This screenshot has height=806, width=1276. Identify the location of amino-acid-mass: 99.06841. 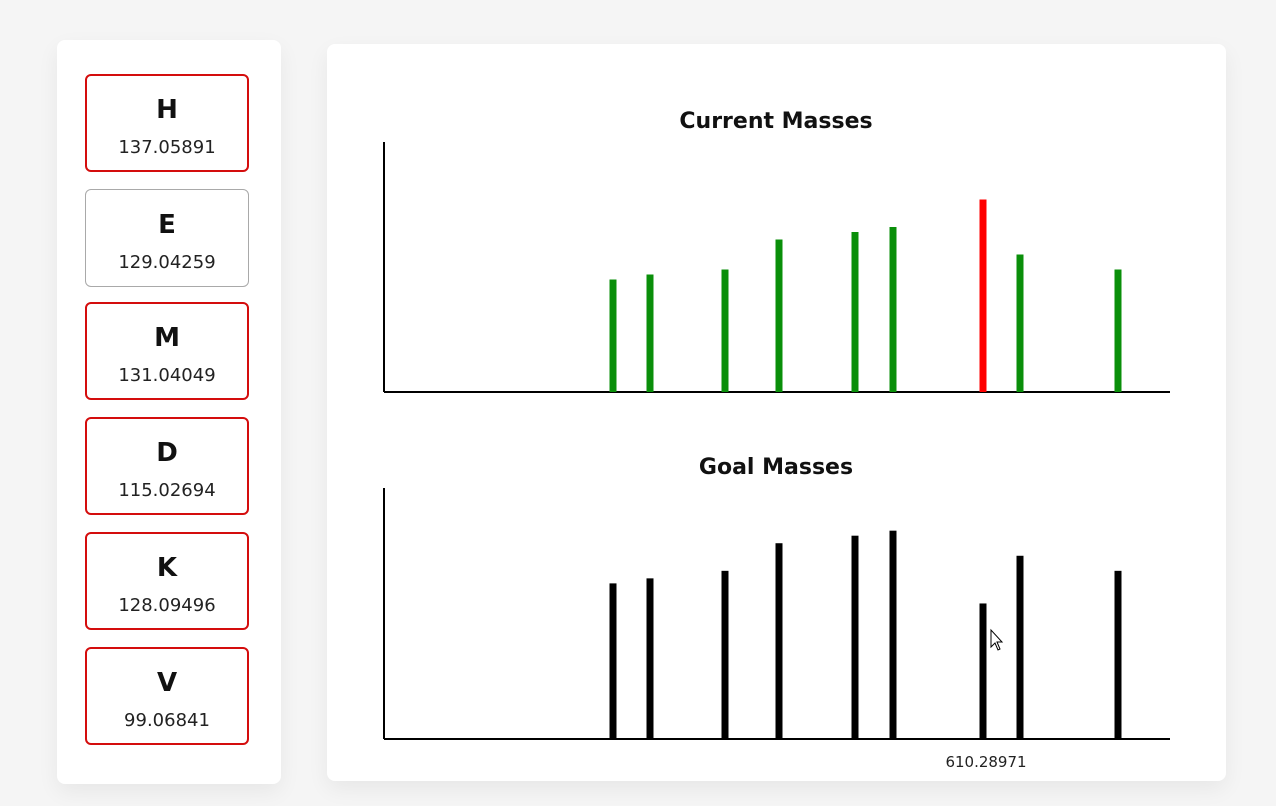
(167, 720).